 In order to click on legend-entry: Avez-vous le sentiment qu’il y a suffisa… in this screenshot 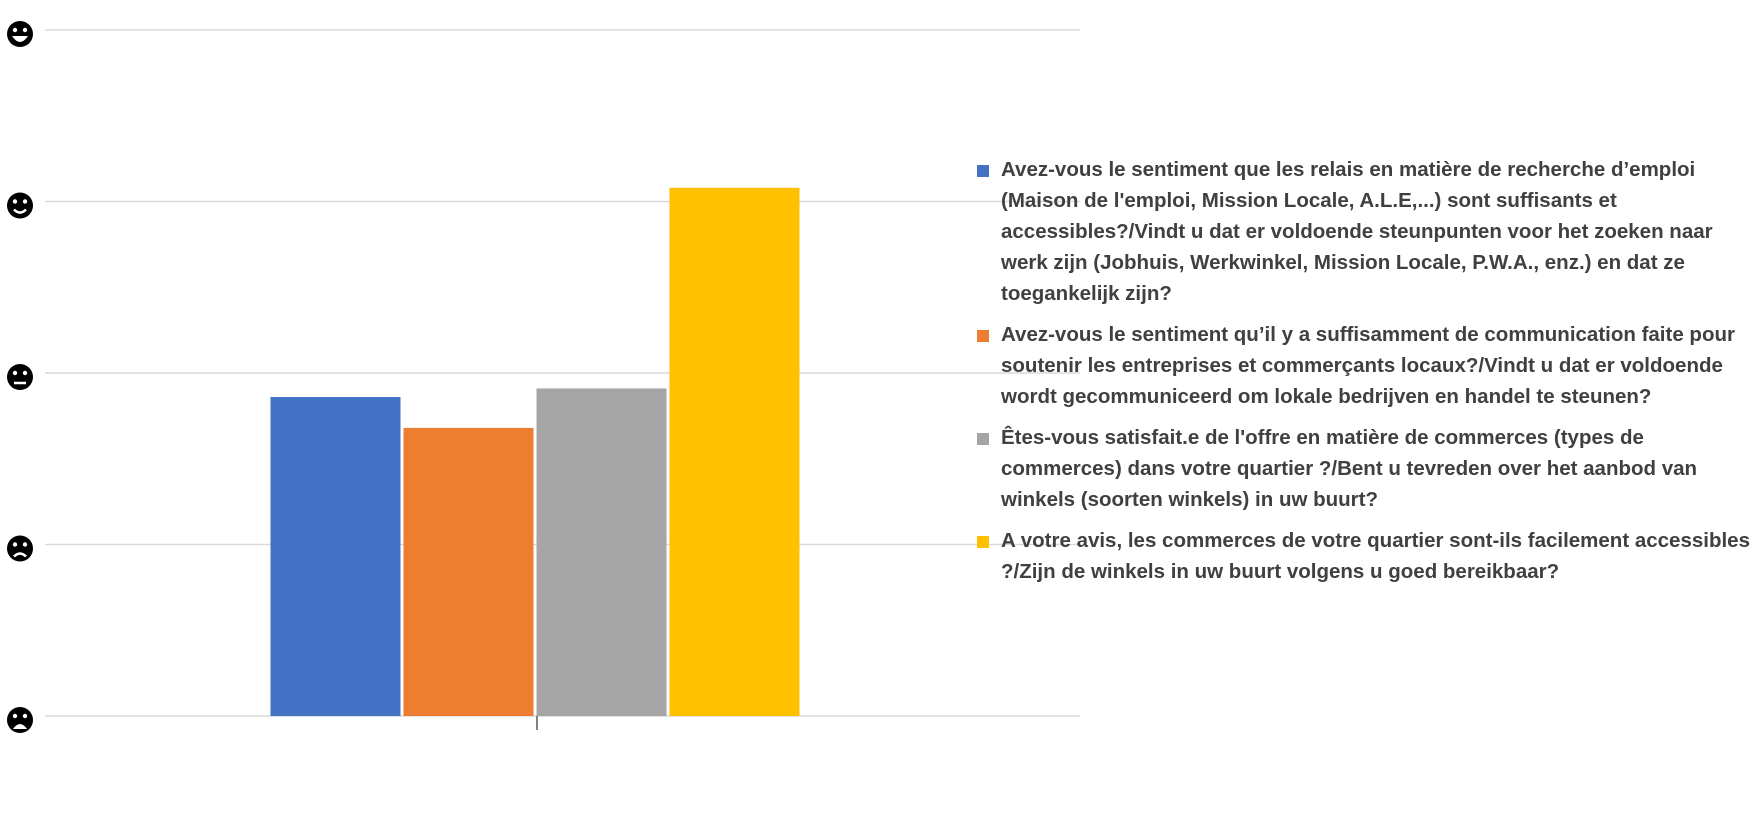, I will do `click(1365, 365)`.